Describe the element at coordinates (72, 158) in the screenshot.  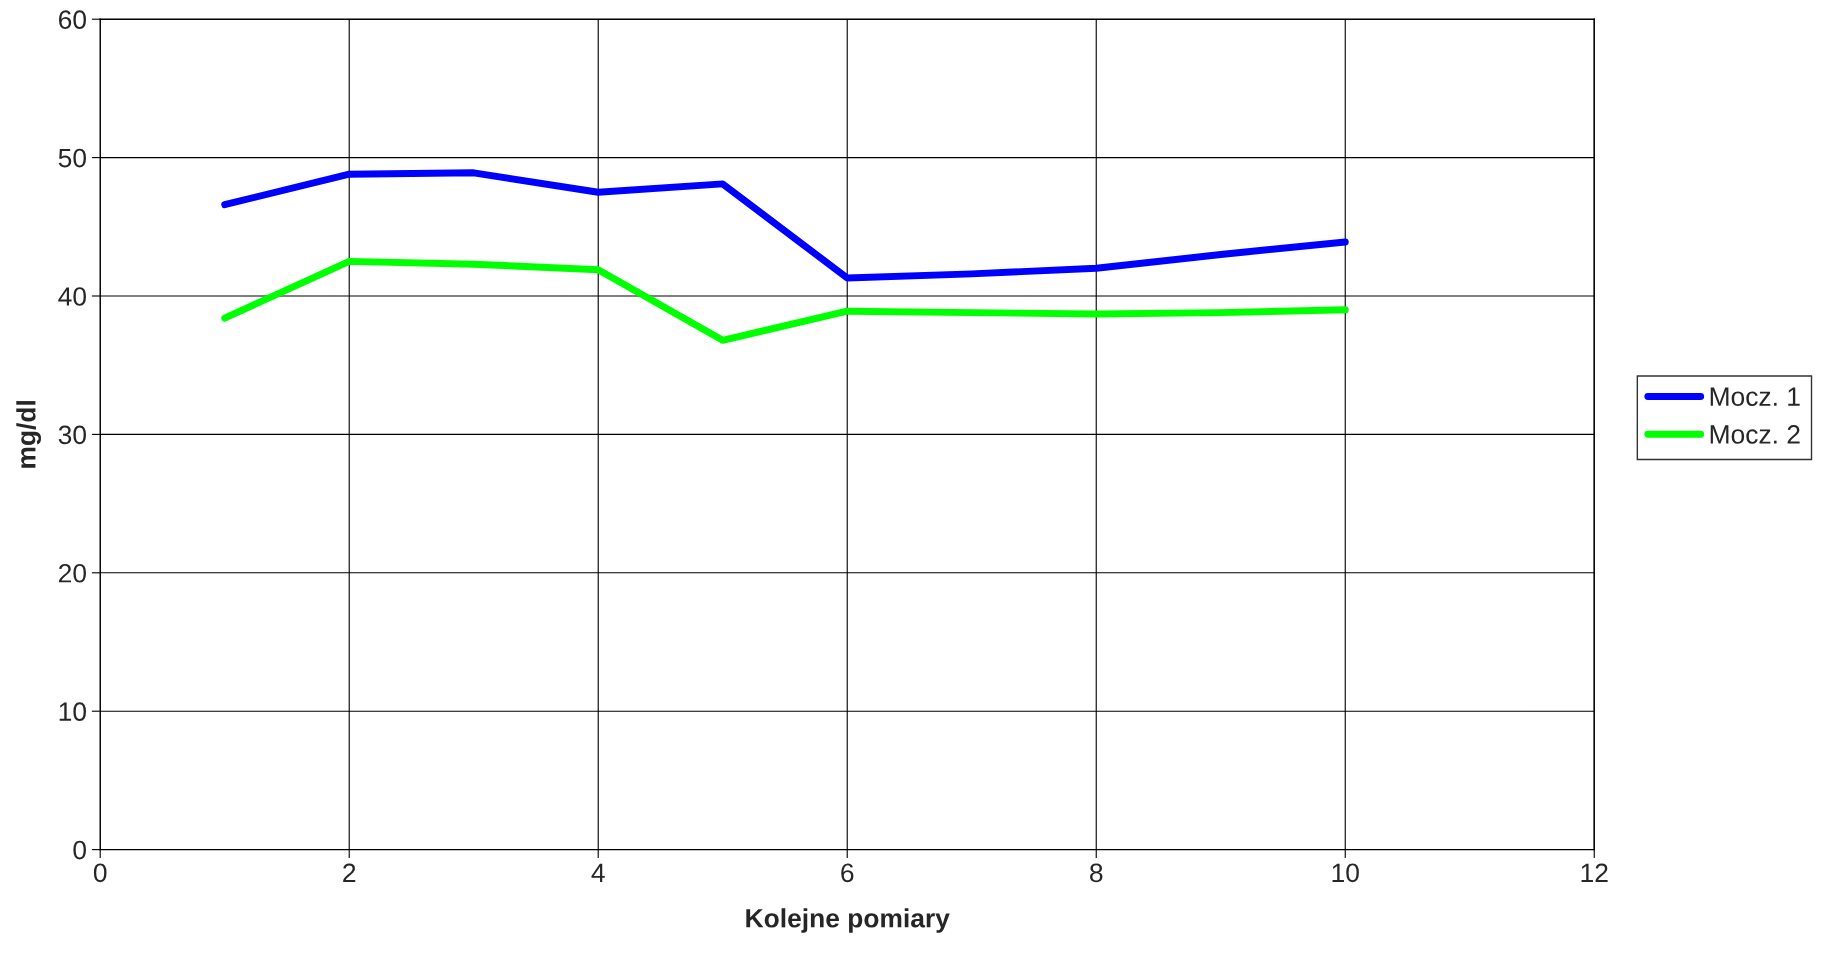
I see `y-tick-label: 50` at that location.